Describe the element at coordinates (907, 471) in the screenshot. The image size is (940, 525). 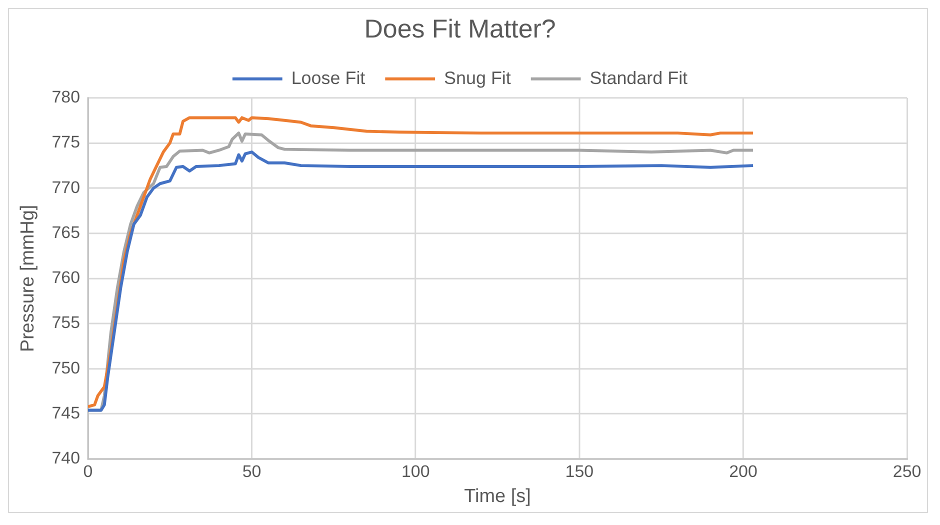
I see `x-tick-label: 250` at that location.